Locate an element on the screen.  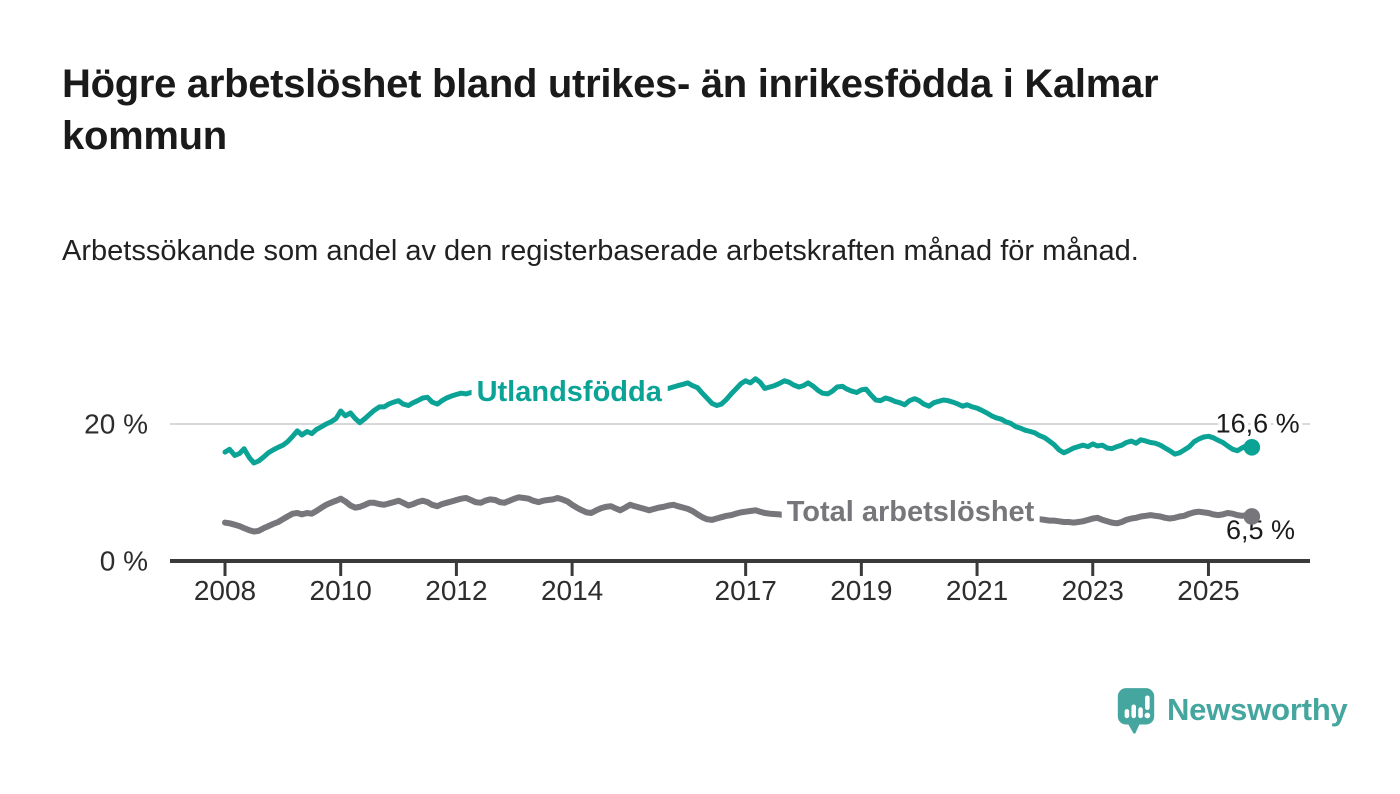
x-tick-label: 2012 is located at coordinates (456, 590).